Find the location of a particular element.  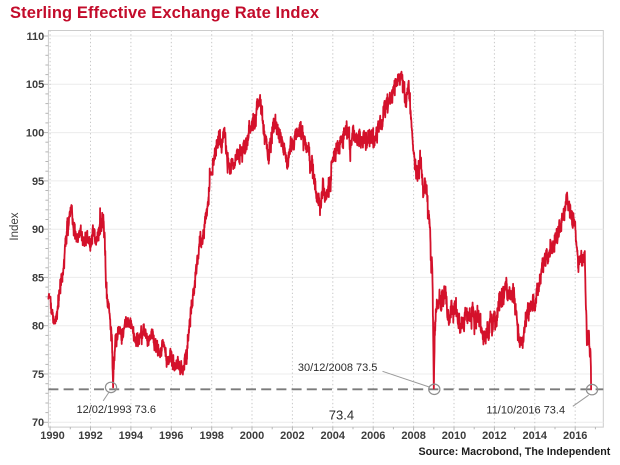

svg-text: 2008 is located at coordinates (413, 436).